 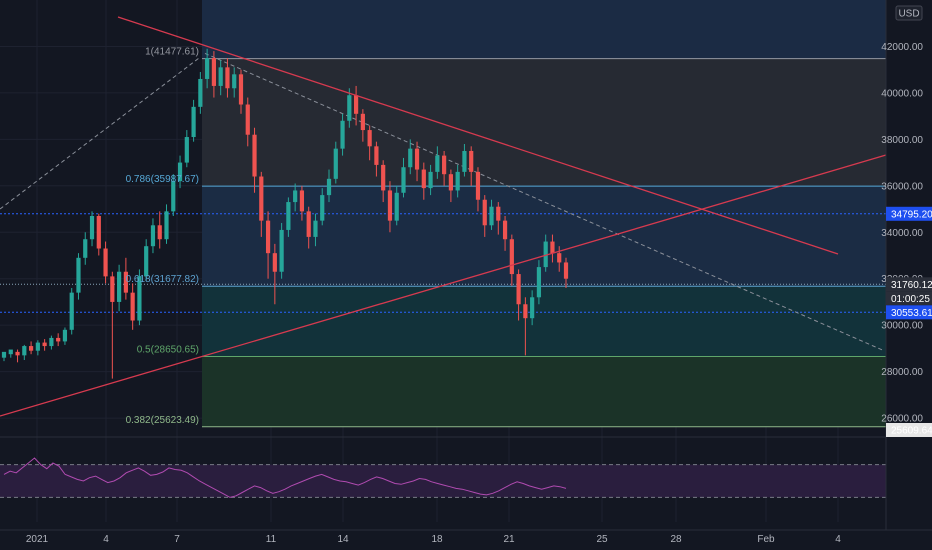 I want to click on price-tick-label: 34000.00, so click(x=902, y=233).